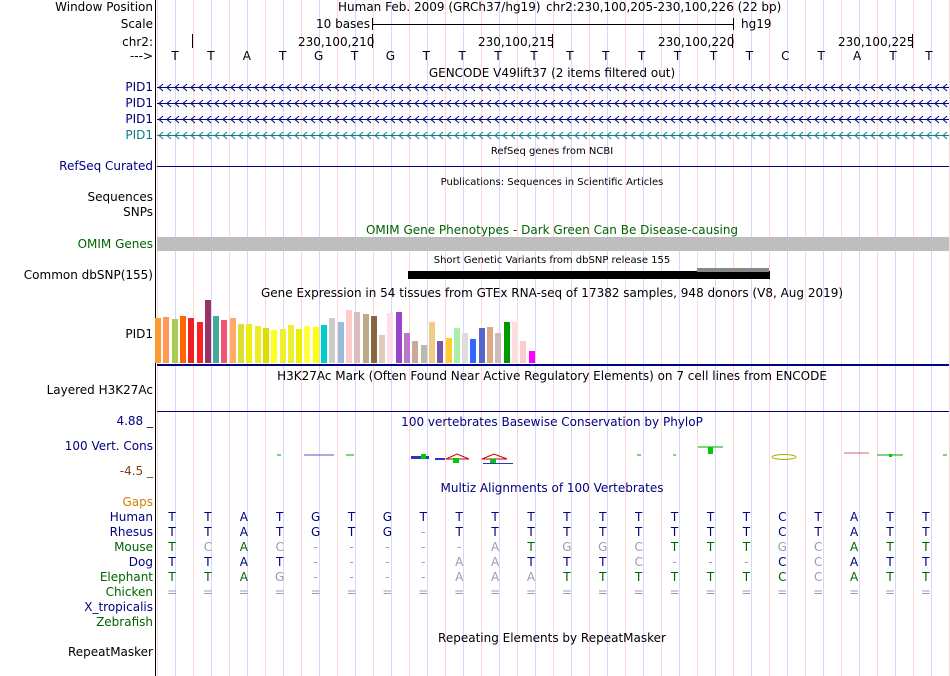  I want to click on label-gaps: Gaps, so click(137, 502).